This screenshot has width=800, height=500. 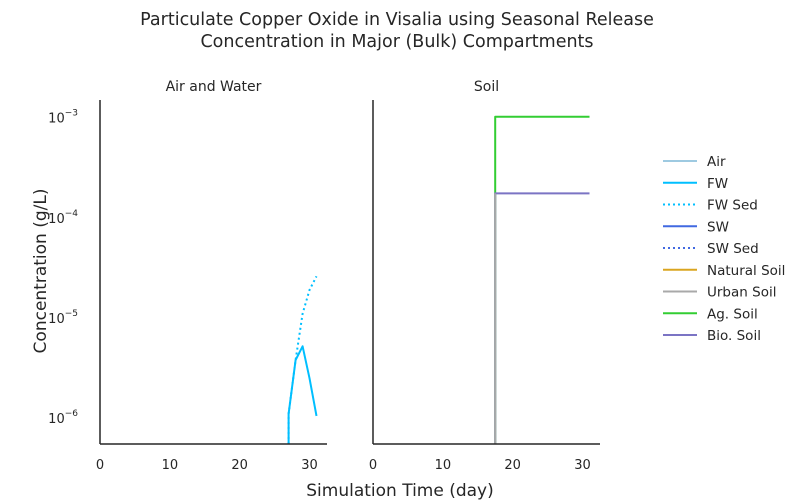 I want to click on legend-item: Bio. Soil, so click(x=712, y=336).